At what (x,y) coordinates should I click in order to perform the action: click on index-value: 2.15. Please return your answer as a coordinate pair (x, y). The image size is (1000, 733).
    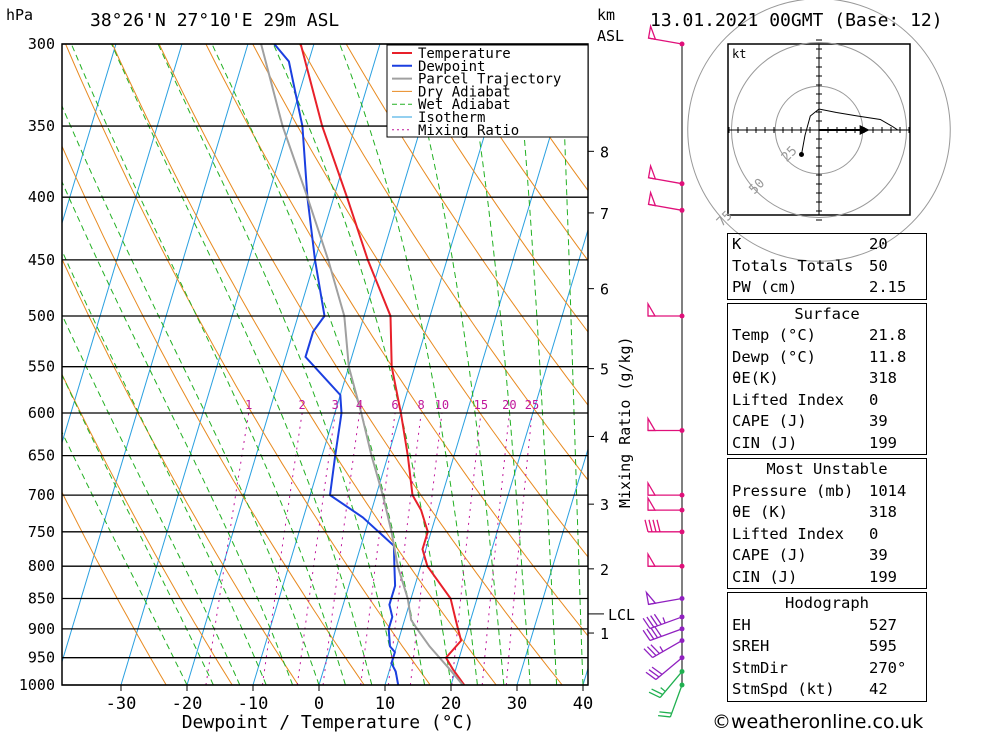
    Looking at the image, I should click on (888, 287).